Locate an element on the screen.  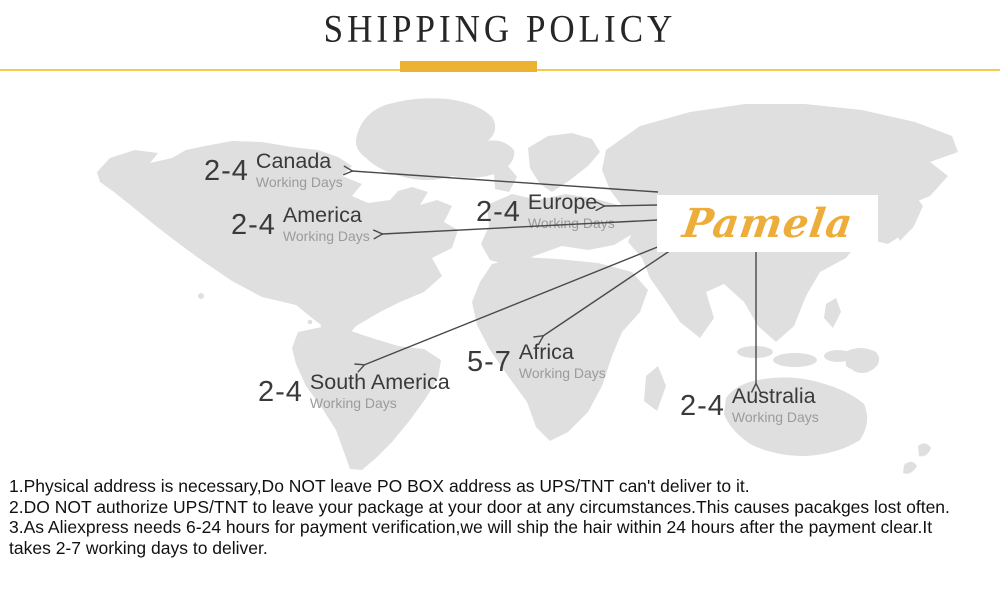
scandinavia-shape is located at coordinates (564, 162).